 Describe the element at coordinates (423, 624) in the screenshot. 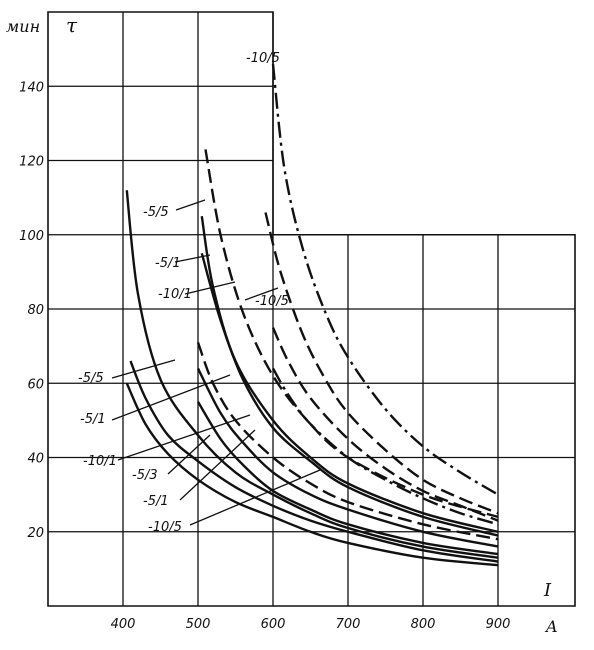

I see `x-tick-label: 800` at that location.